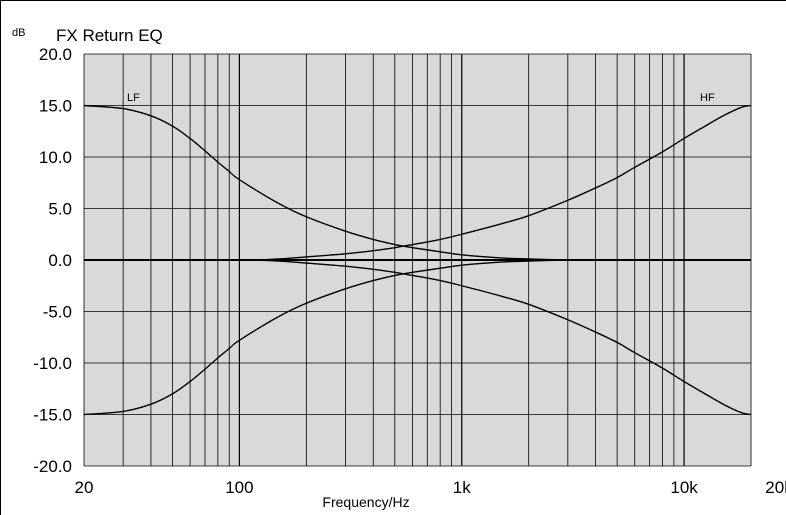 This screenshot has height=515, width=786. Describe the element at coordinates (462, 487) in the screenshot. I see `x-tick-label: 1k` at that location.